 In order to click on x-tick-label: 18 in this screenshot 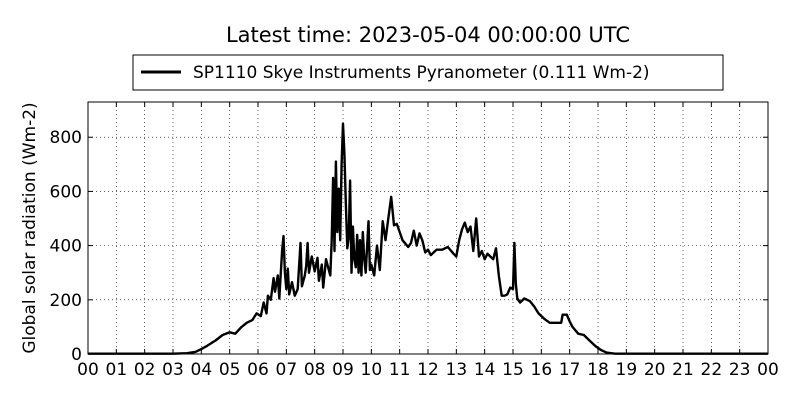, I will do `click(598, 370)`.